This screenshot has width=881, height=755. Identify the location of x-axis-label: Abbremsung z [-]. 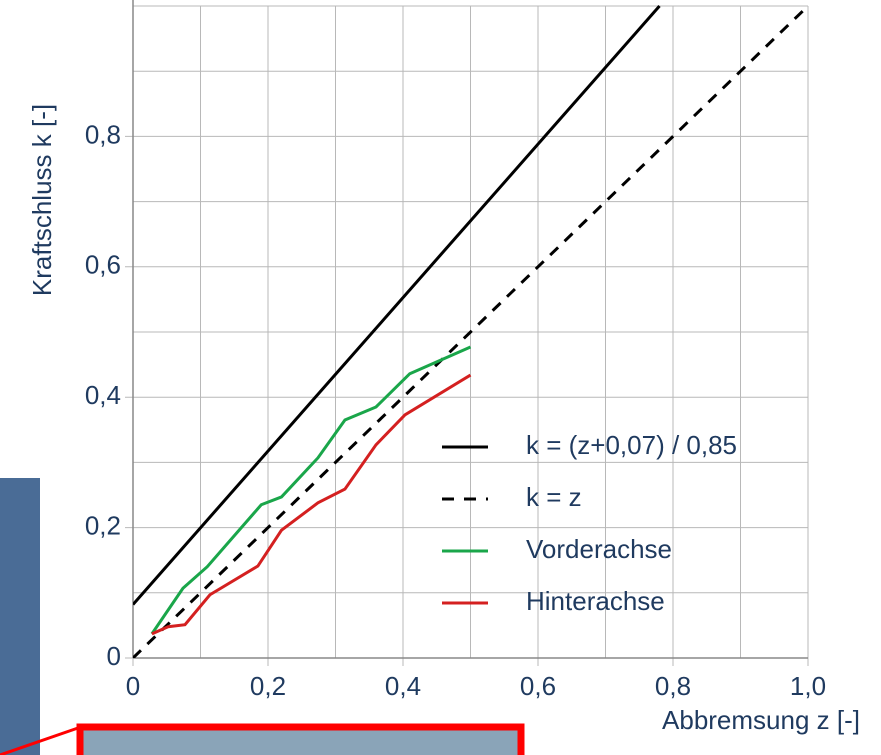
(761, 720).